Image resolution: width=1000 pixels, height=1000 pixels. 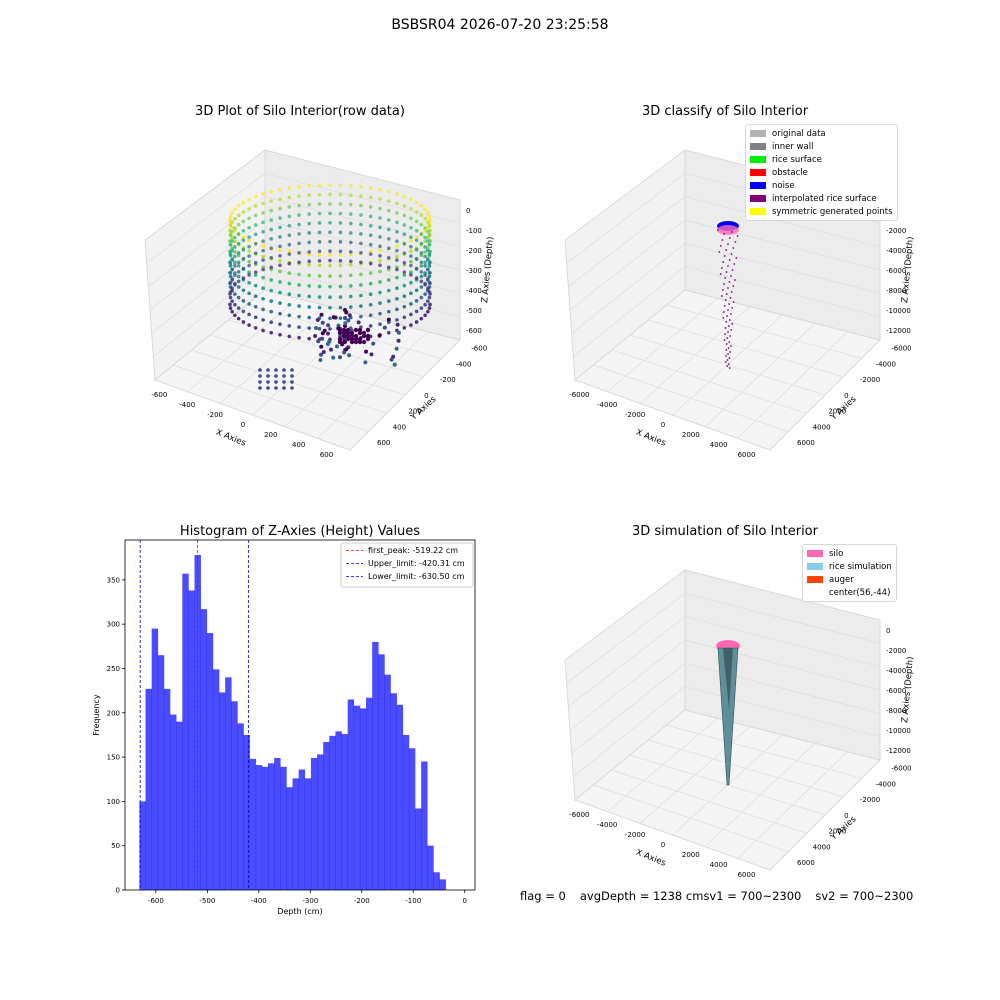 I want to click on raw-y-tick: 0, so click(x=426, y=396).